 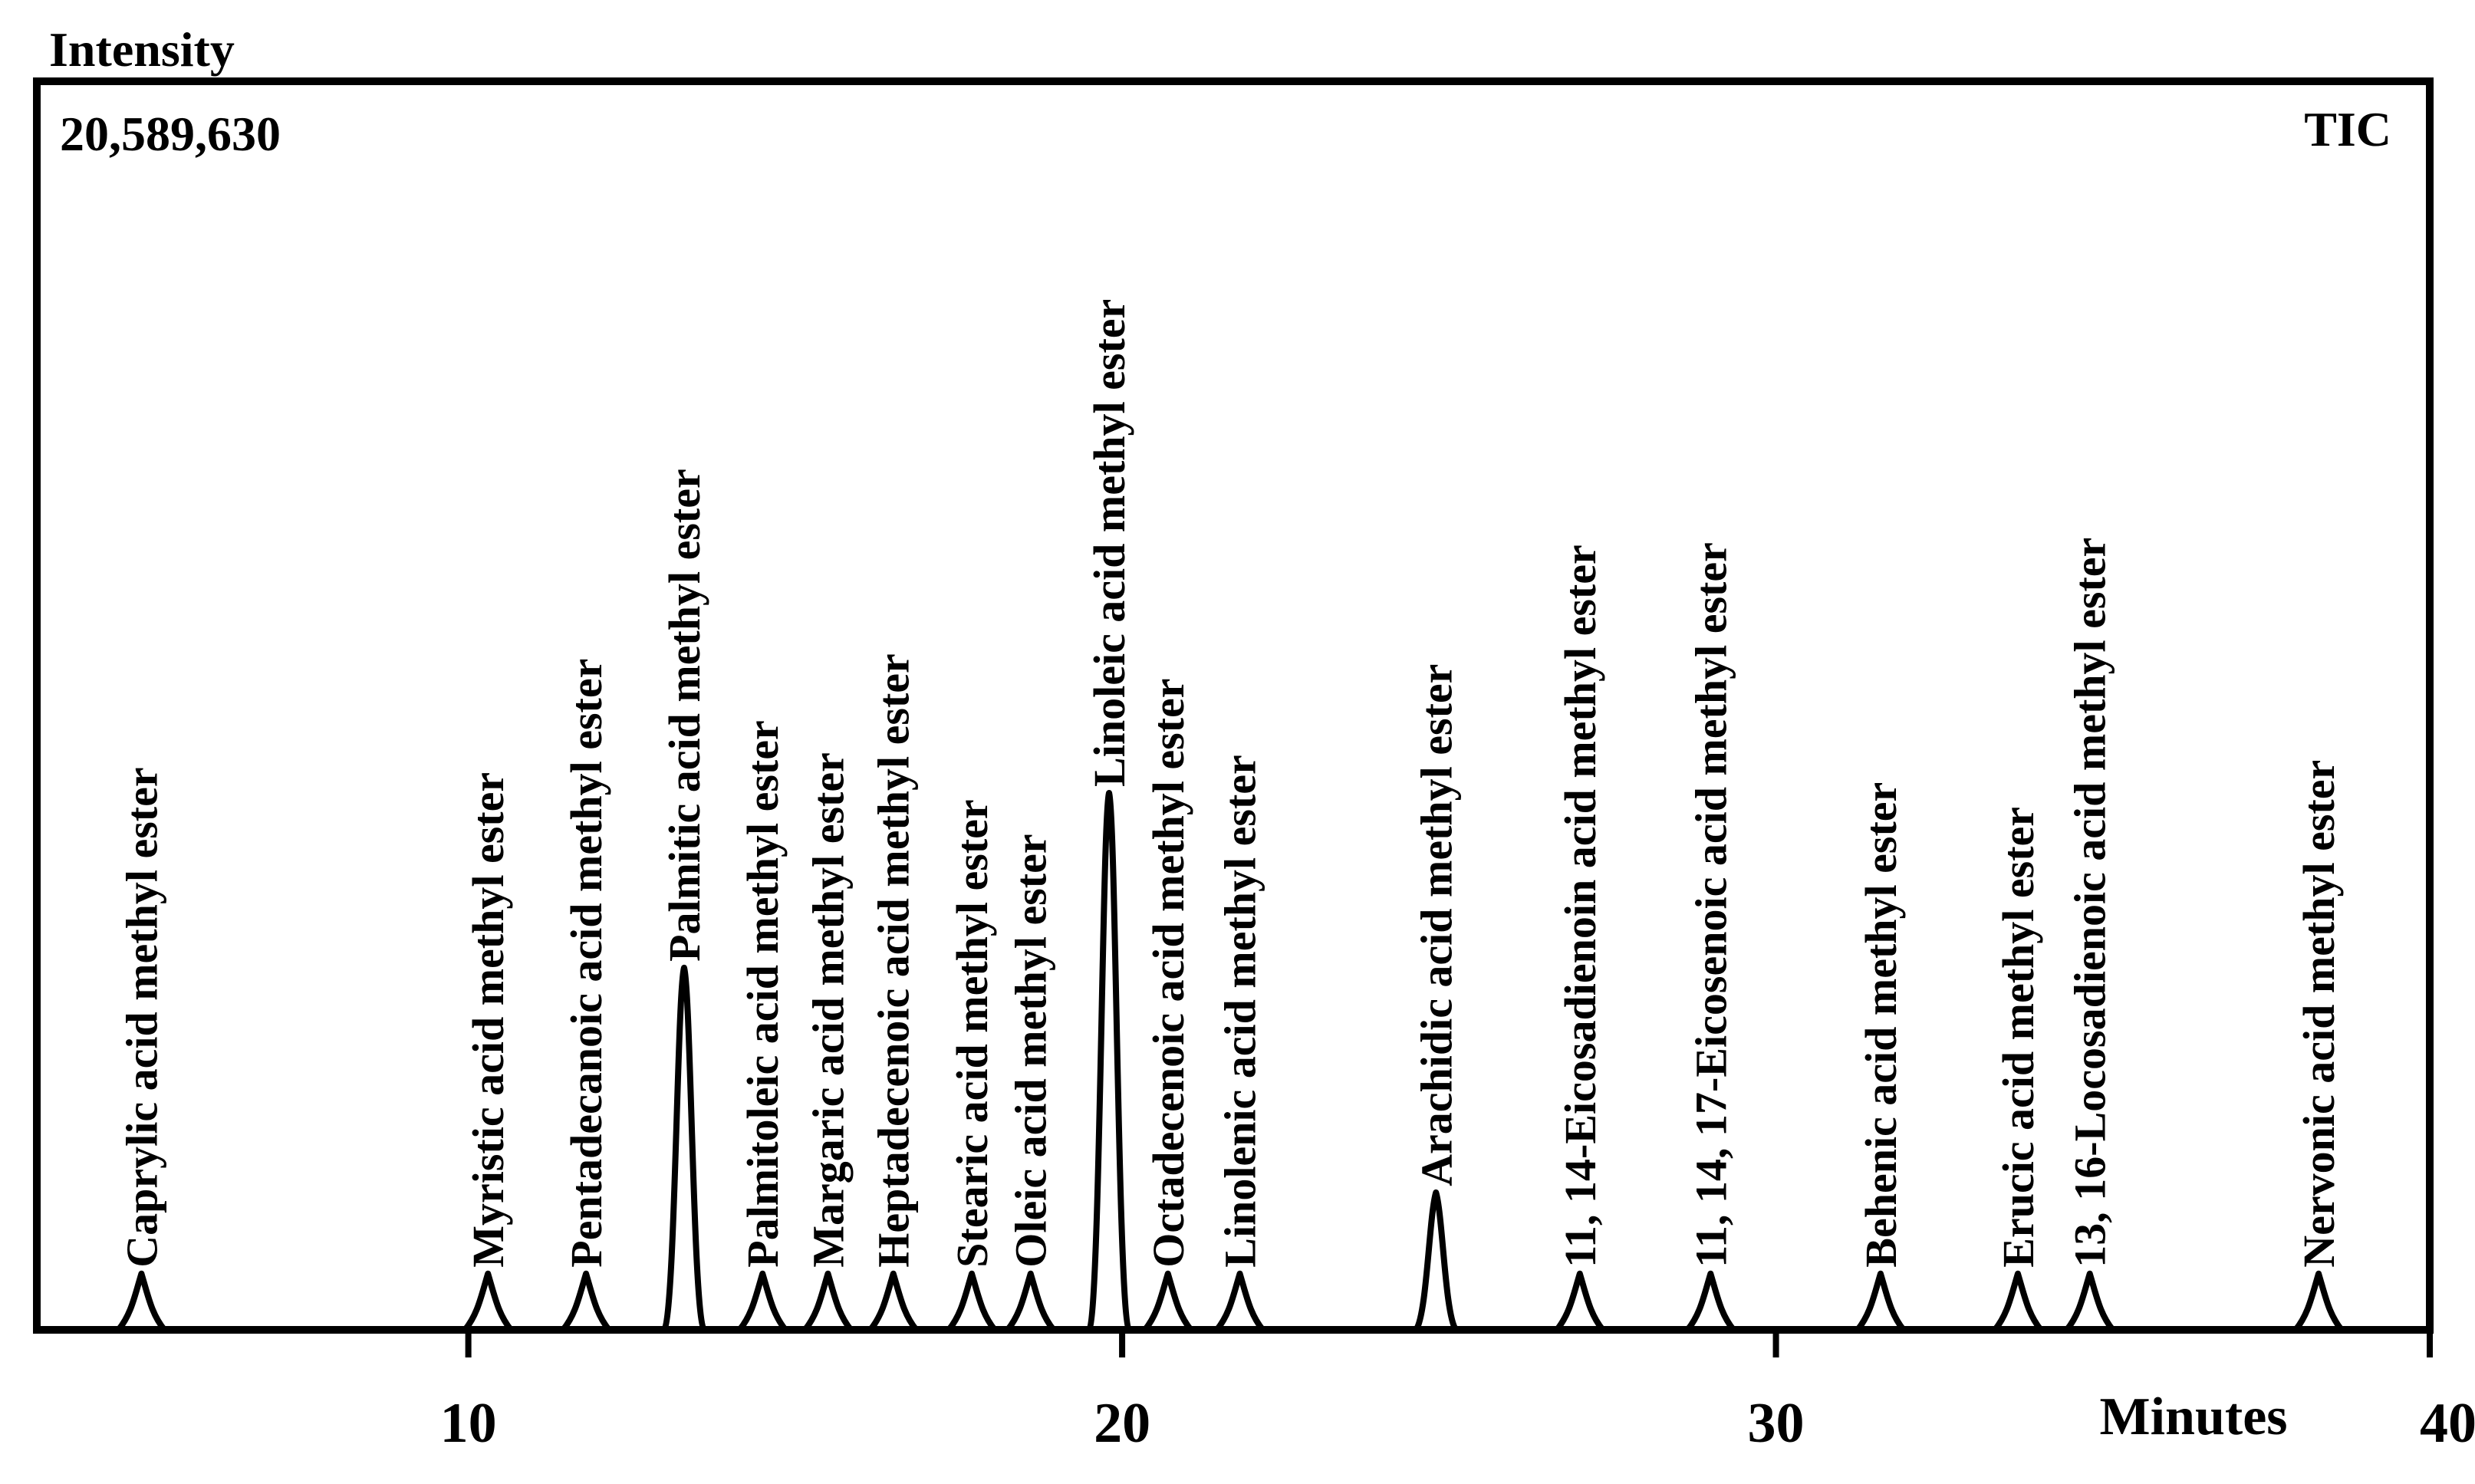 I want to click on x-tick-label: 20, so click(x=1122, y=1423).